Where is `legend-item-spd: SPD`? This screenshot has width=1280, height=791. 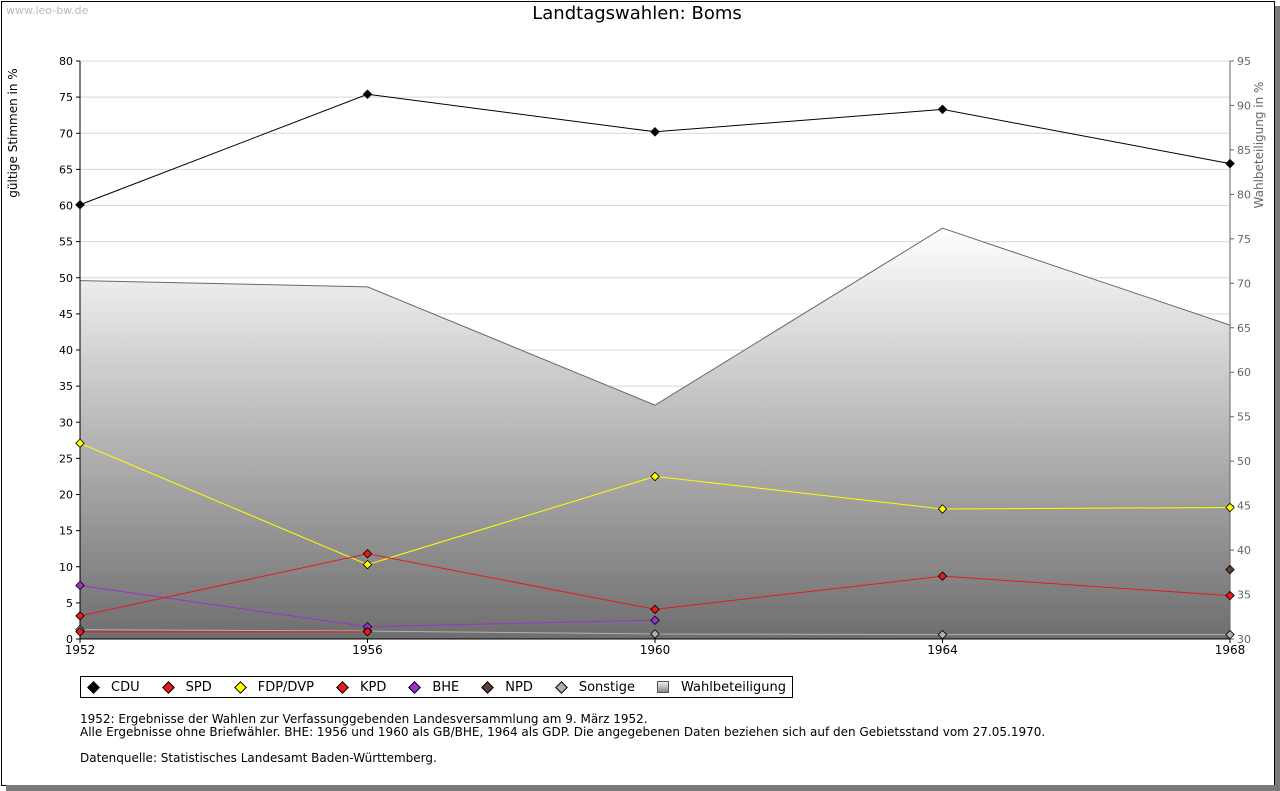
legend-item-spd: SPD is located at coordinates (187, 687).